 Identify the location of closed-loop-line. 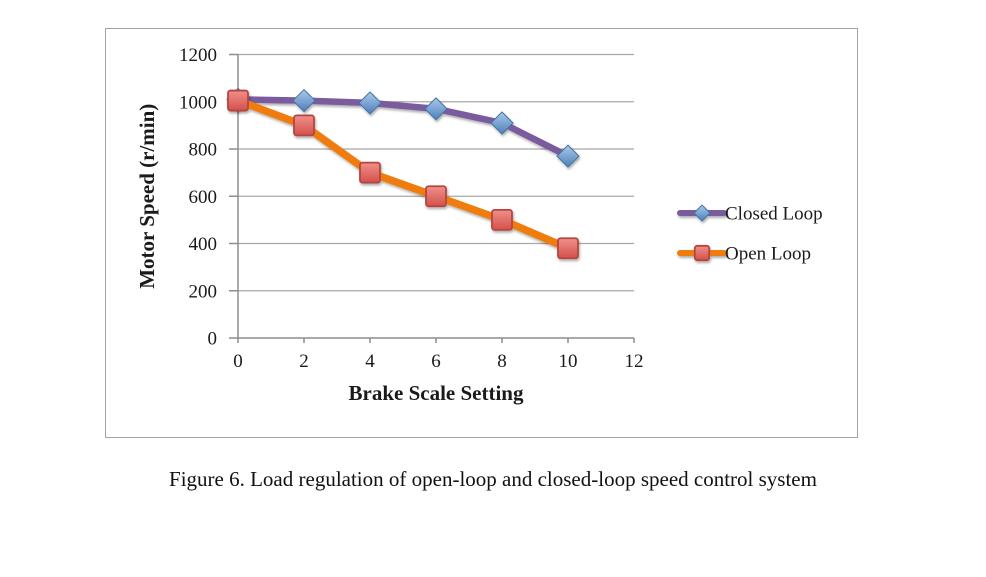
(403, 128).